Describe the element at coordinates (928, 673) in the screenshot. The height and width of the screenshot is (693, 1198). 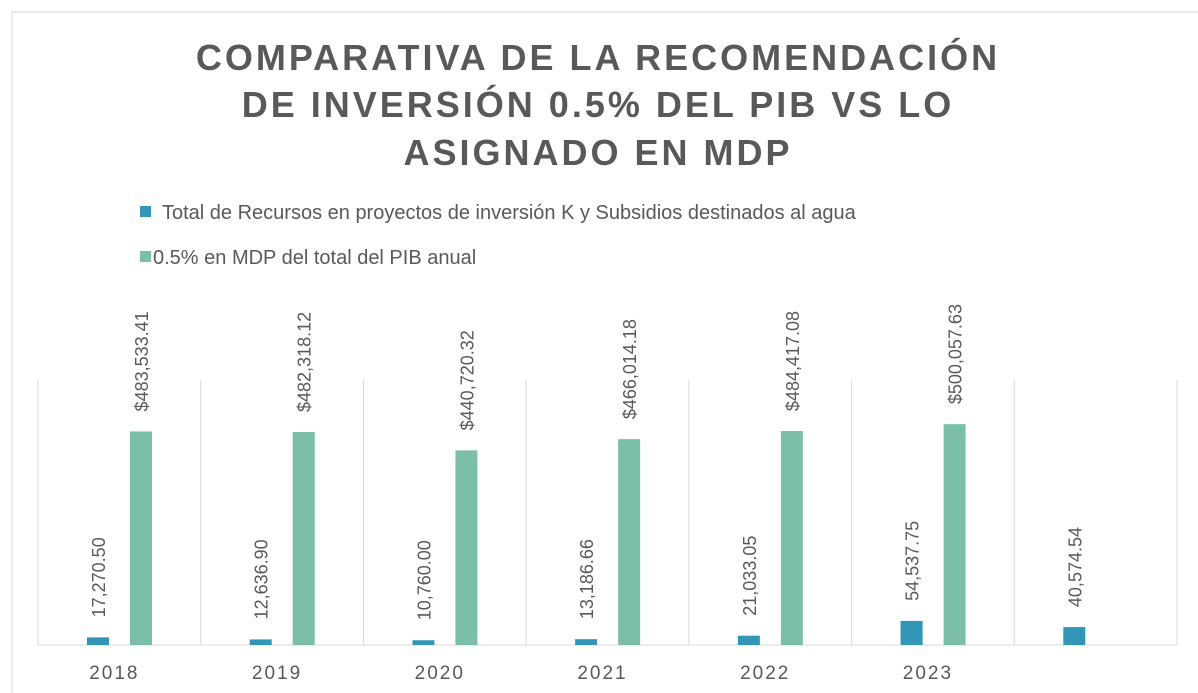
I see `x-tick-label: 2023` at that location.